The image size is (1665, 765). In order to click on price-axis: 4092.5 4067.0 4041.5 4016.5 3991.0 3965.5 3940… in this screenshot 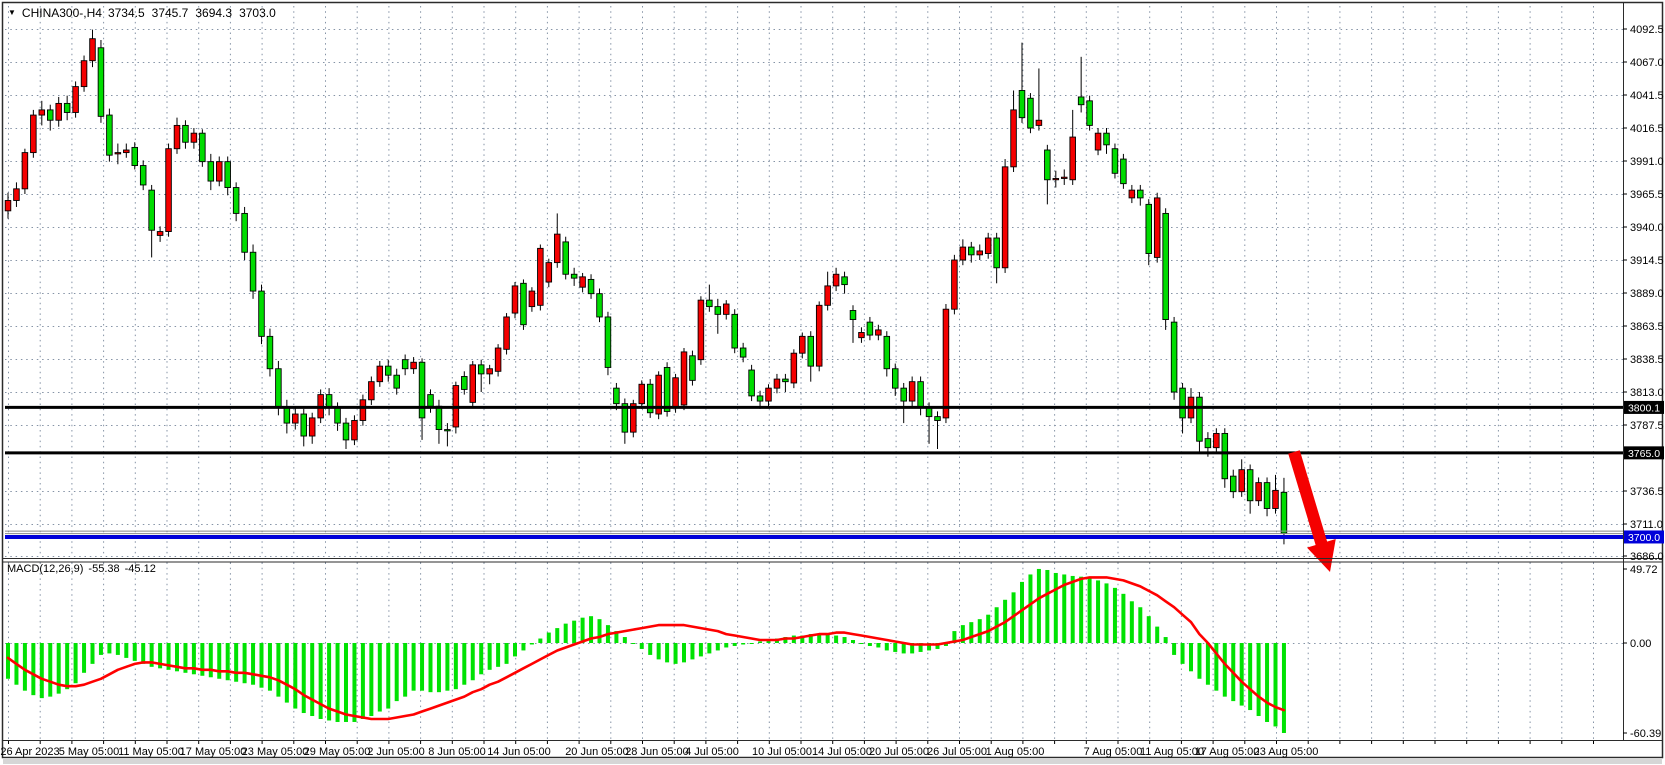, I will do `click(1643, 382)`.